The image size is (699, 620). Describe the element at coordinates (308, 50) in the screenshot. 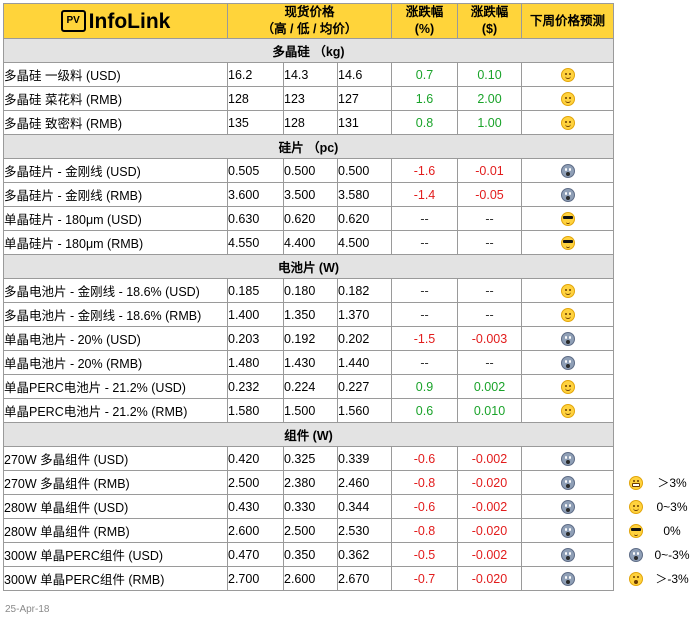

I see `section-row: 多晶硅 （kg)` at that location.